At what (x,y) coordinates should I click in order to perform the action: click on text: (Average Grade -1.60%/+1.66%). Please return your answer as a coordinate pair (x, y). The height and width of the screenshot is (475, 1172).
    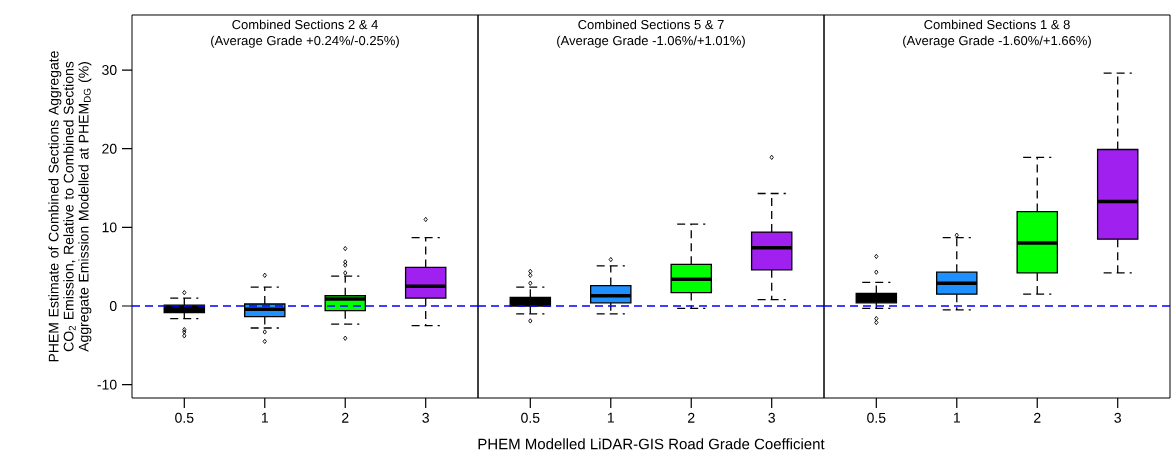
    Looking at the image, I should click on (997, 41).